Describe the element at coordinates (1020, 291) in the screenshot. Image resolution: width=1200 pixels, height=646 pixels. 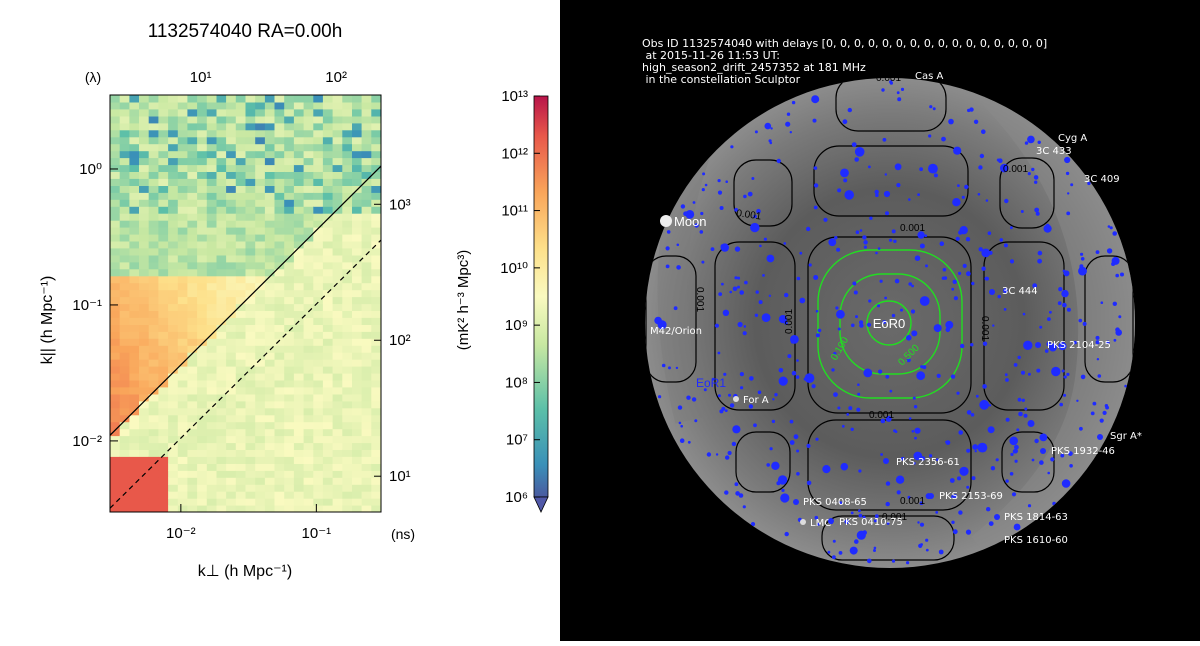
I see `source-label: 3C 444` at that location.